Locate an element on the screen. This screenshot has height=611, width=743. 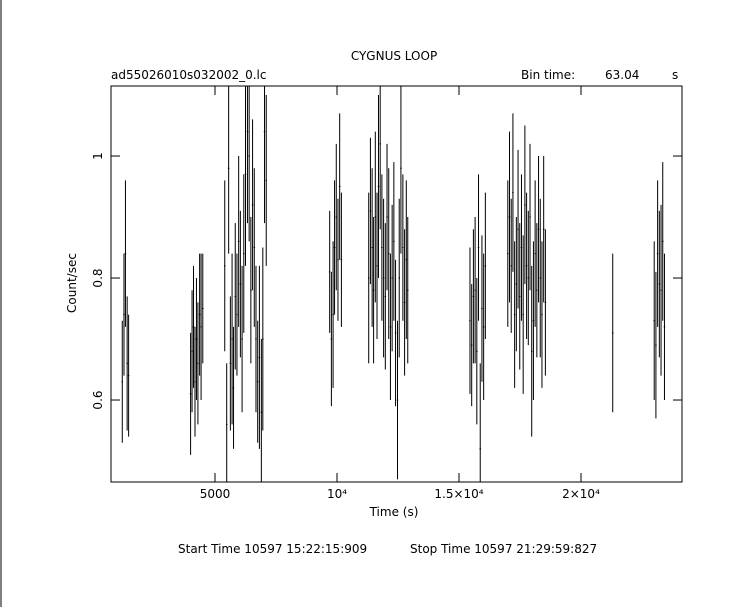
x-tick-label: 2×10⁴ is located at coordinates (581, 494).